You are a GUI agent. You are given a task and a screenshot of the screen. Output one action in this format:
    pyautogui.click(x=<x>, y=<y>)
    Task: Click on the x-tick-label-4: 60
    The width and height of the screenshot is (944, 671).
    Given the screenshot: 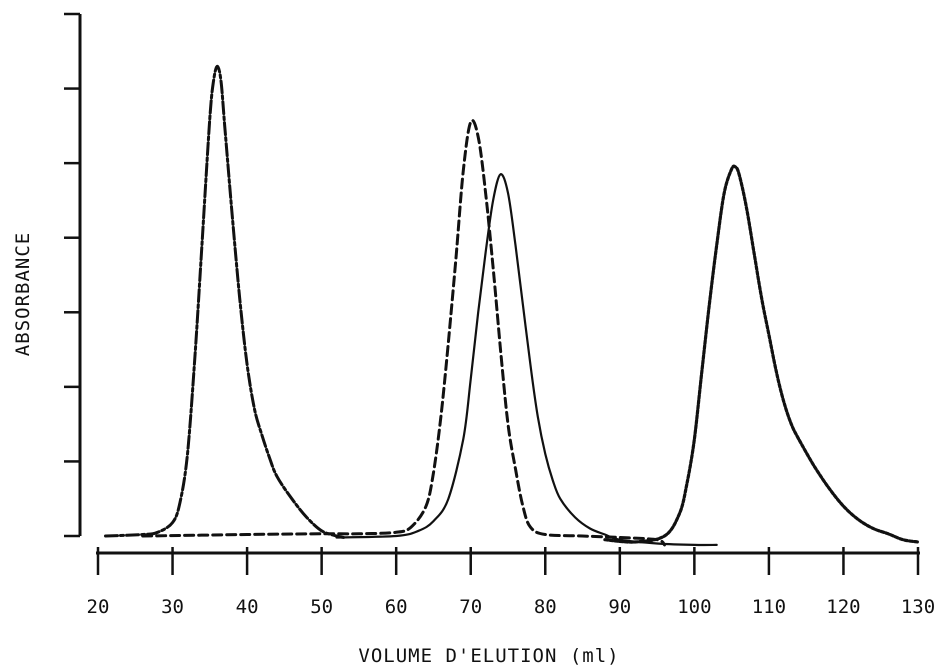 What is the action you would take?
    pyautogui.click(x=396, y=607)
    